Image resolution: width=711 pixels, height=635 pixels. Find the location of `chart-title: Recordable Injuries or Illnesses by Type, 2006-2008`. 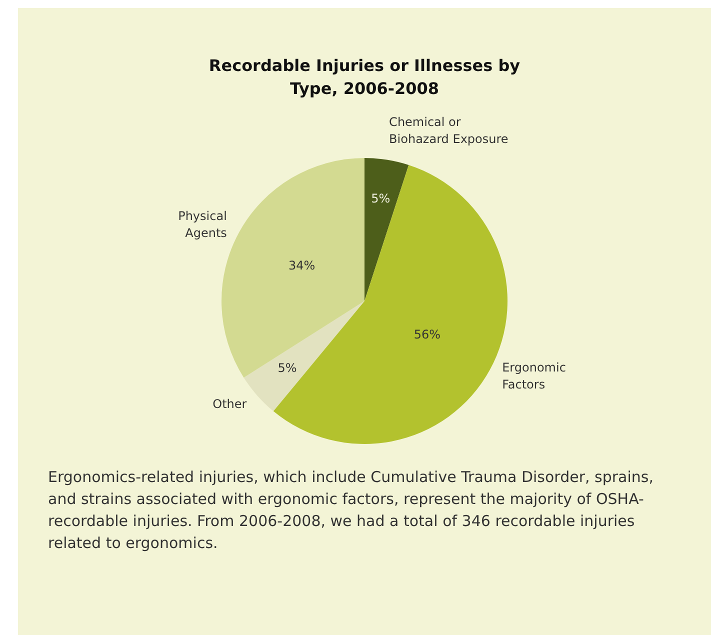

chart-title: Recordable Injuries or Illnesses by Type, 2006-2008 is located at coordinates (365, 77).